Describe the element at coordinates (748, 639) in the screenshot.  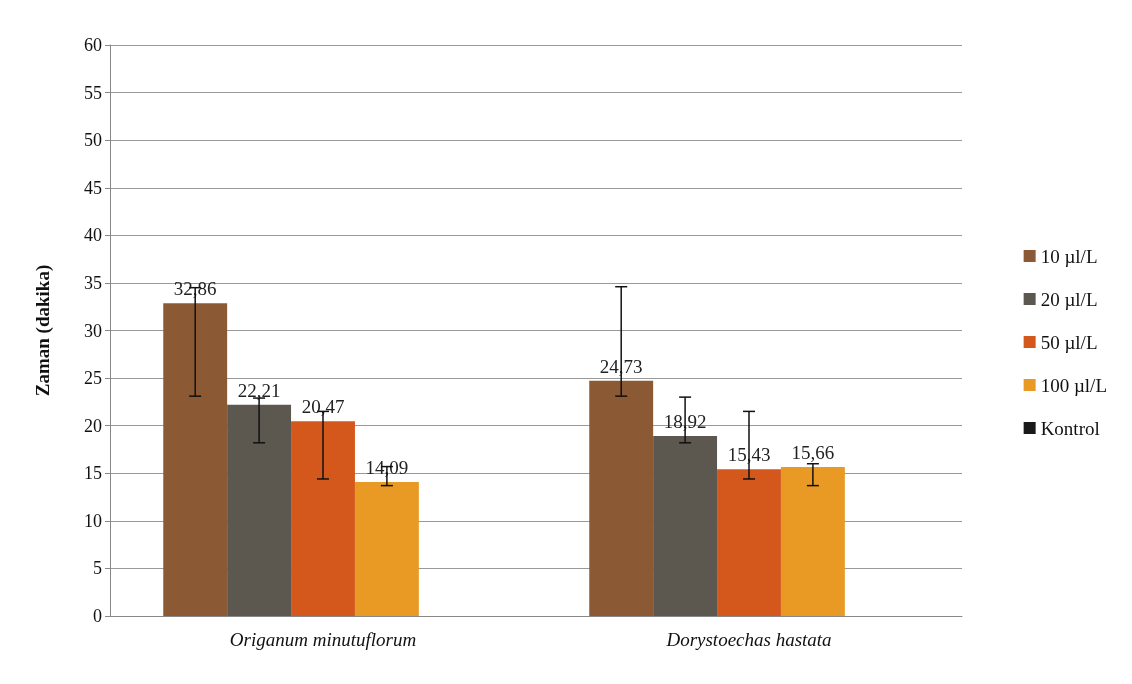
I see `x-tick-label: Dorystoechas hastata` at that location.